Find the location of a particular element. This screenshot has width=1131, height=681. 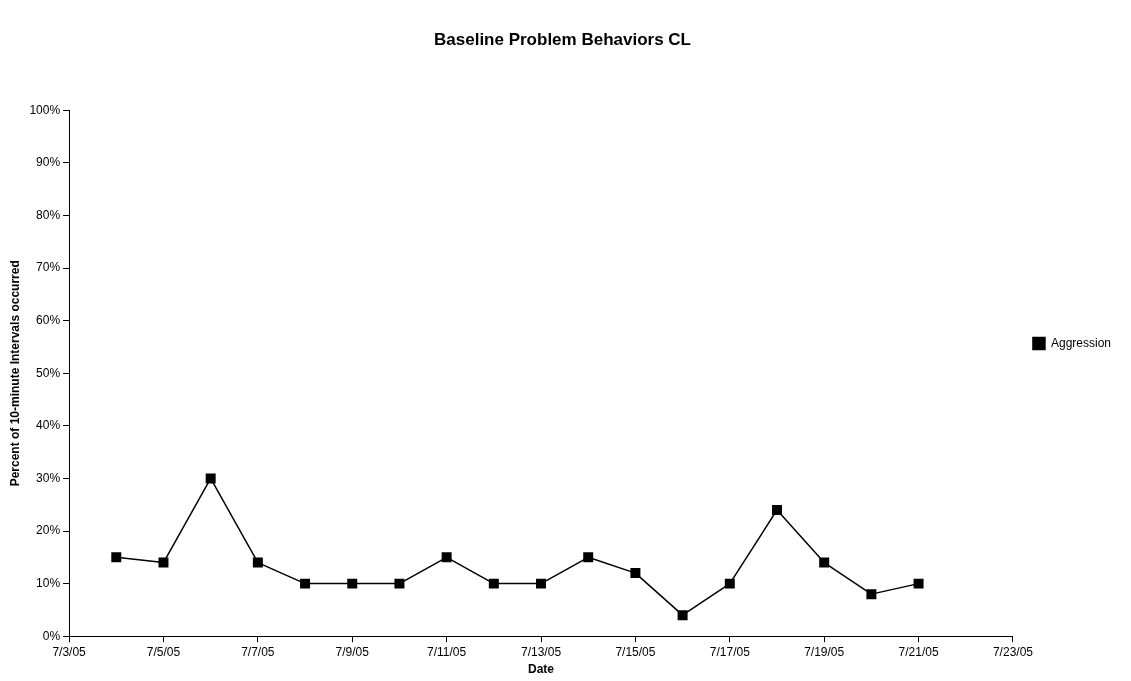

y-tick-label: 50% is located at coordinates (48, 372).